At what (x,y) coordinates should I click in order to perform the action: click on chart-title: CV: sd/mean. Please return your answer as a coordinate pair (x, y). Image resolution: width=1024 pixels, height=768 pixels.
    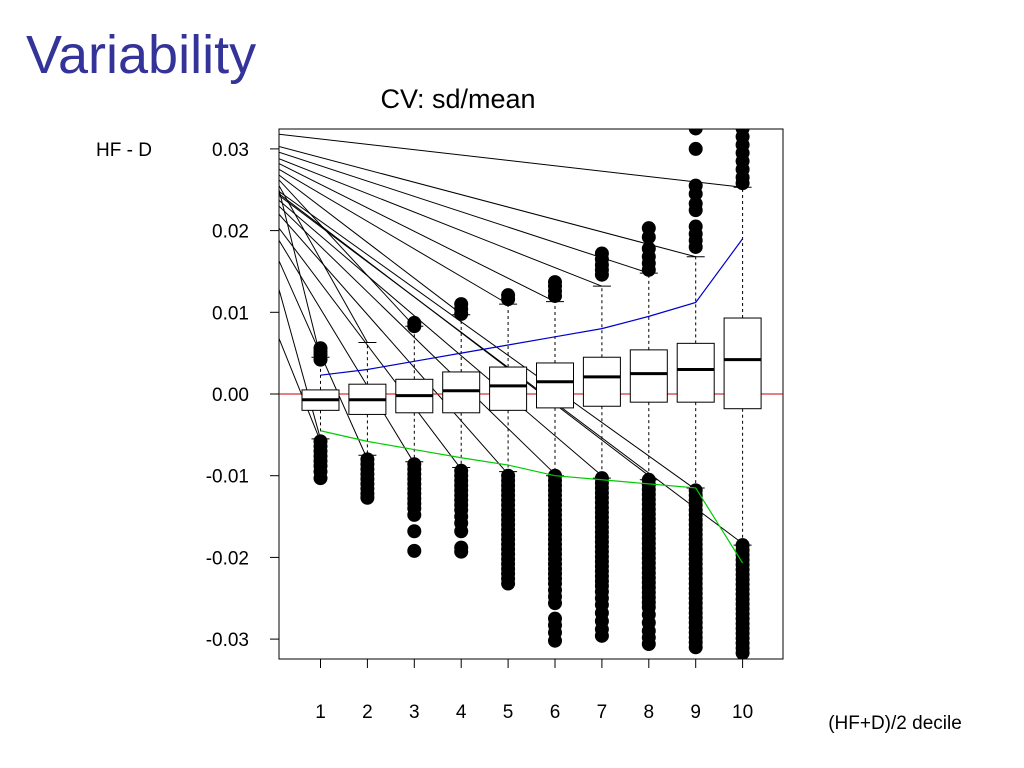
    Looking at the image, I should click on (457, 99).